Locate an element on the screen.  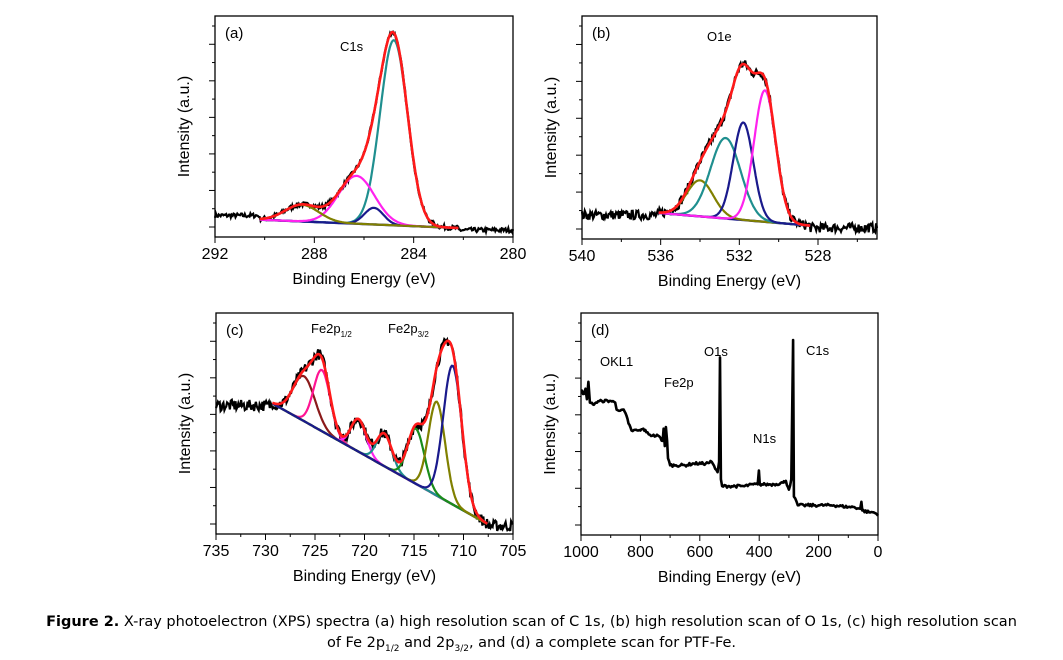
x-tick-label: 536 is located at coordinates (660, 256).